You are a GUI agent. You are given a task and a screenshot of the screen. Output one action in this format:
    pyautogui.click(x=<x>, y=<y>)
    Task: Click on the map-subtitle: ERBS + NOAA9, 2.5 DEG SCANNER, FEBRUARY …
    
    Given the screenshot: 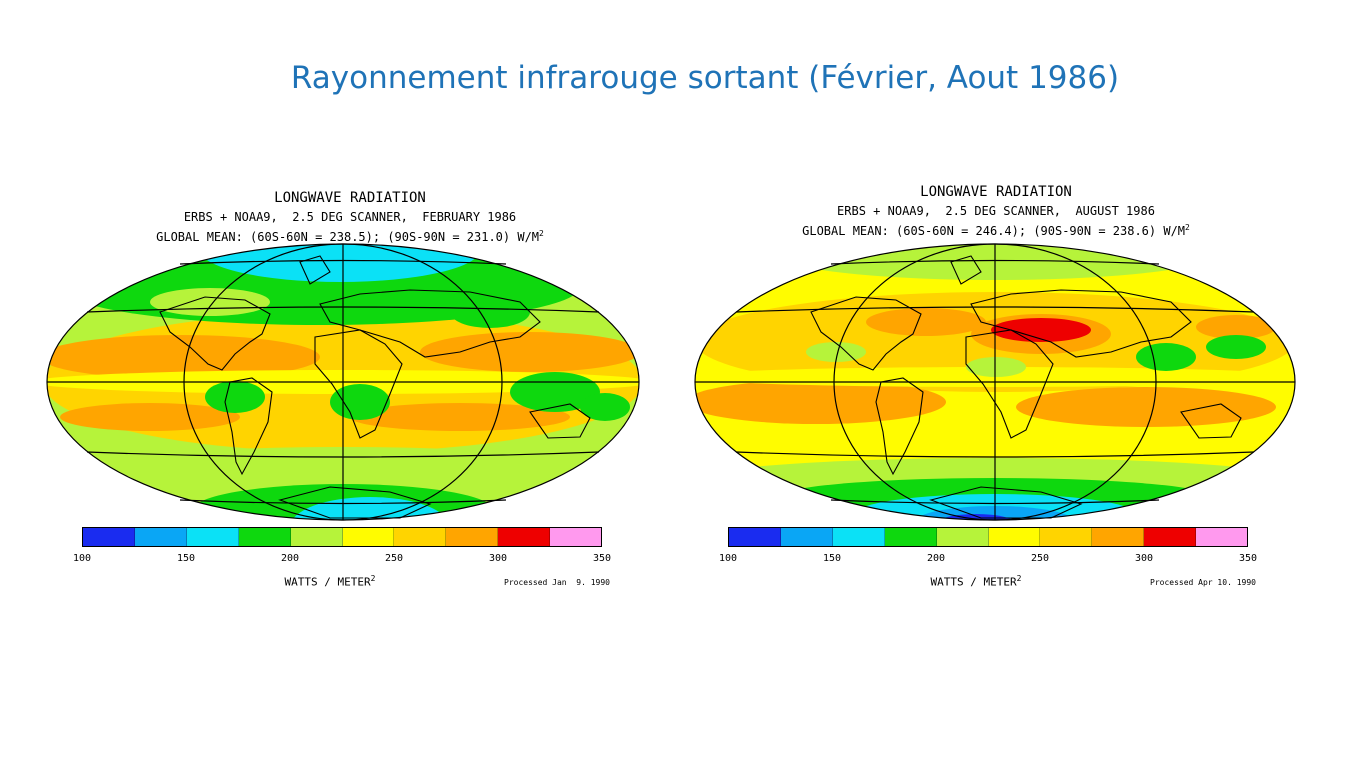 What is the action you would take?
    pyautogui.click(x=350, y=217)
    